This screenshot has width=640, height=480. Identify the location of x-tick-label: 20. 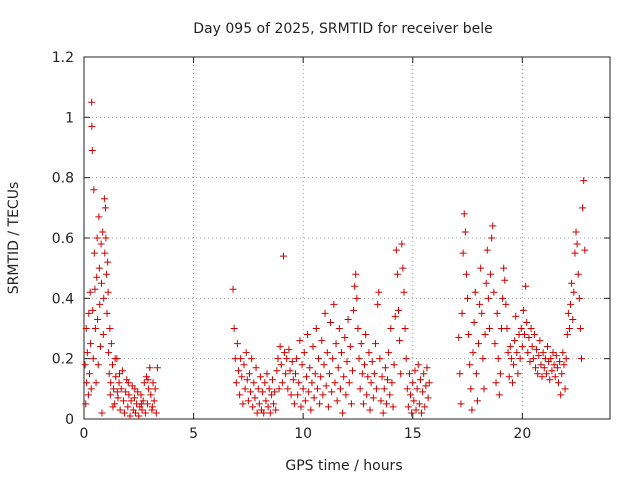
(522, 434).